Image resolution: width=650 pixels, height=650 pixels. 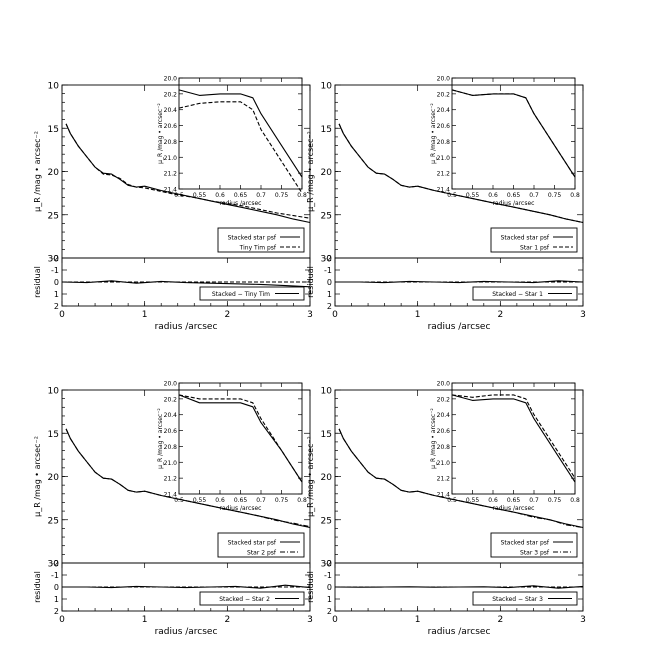 What do you see at coordinates (517, 599) in the screenshot?
I see `residual-legend-entry: Stacked − Star 3` at bounding box center [517, 599].